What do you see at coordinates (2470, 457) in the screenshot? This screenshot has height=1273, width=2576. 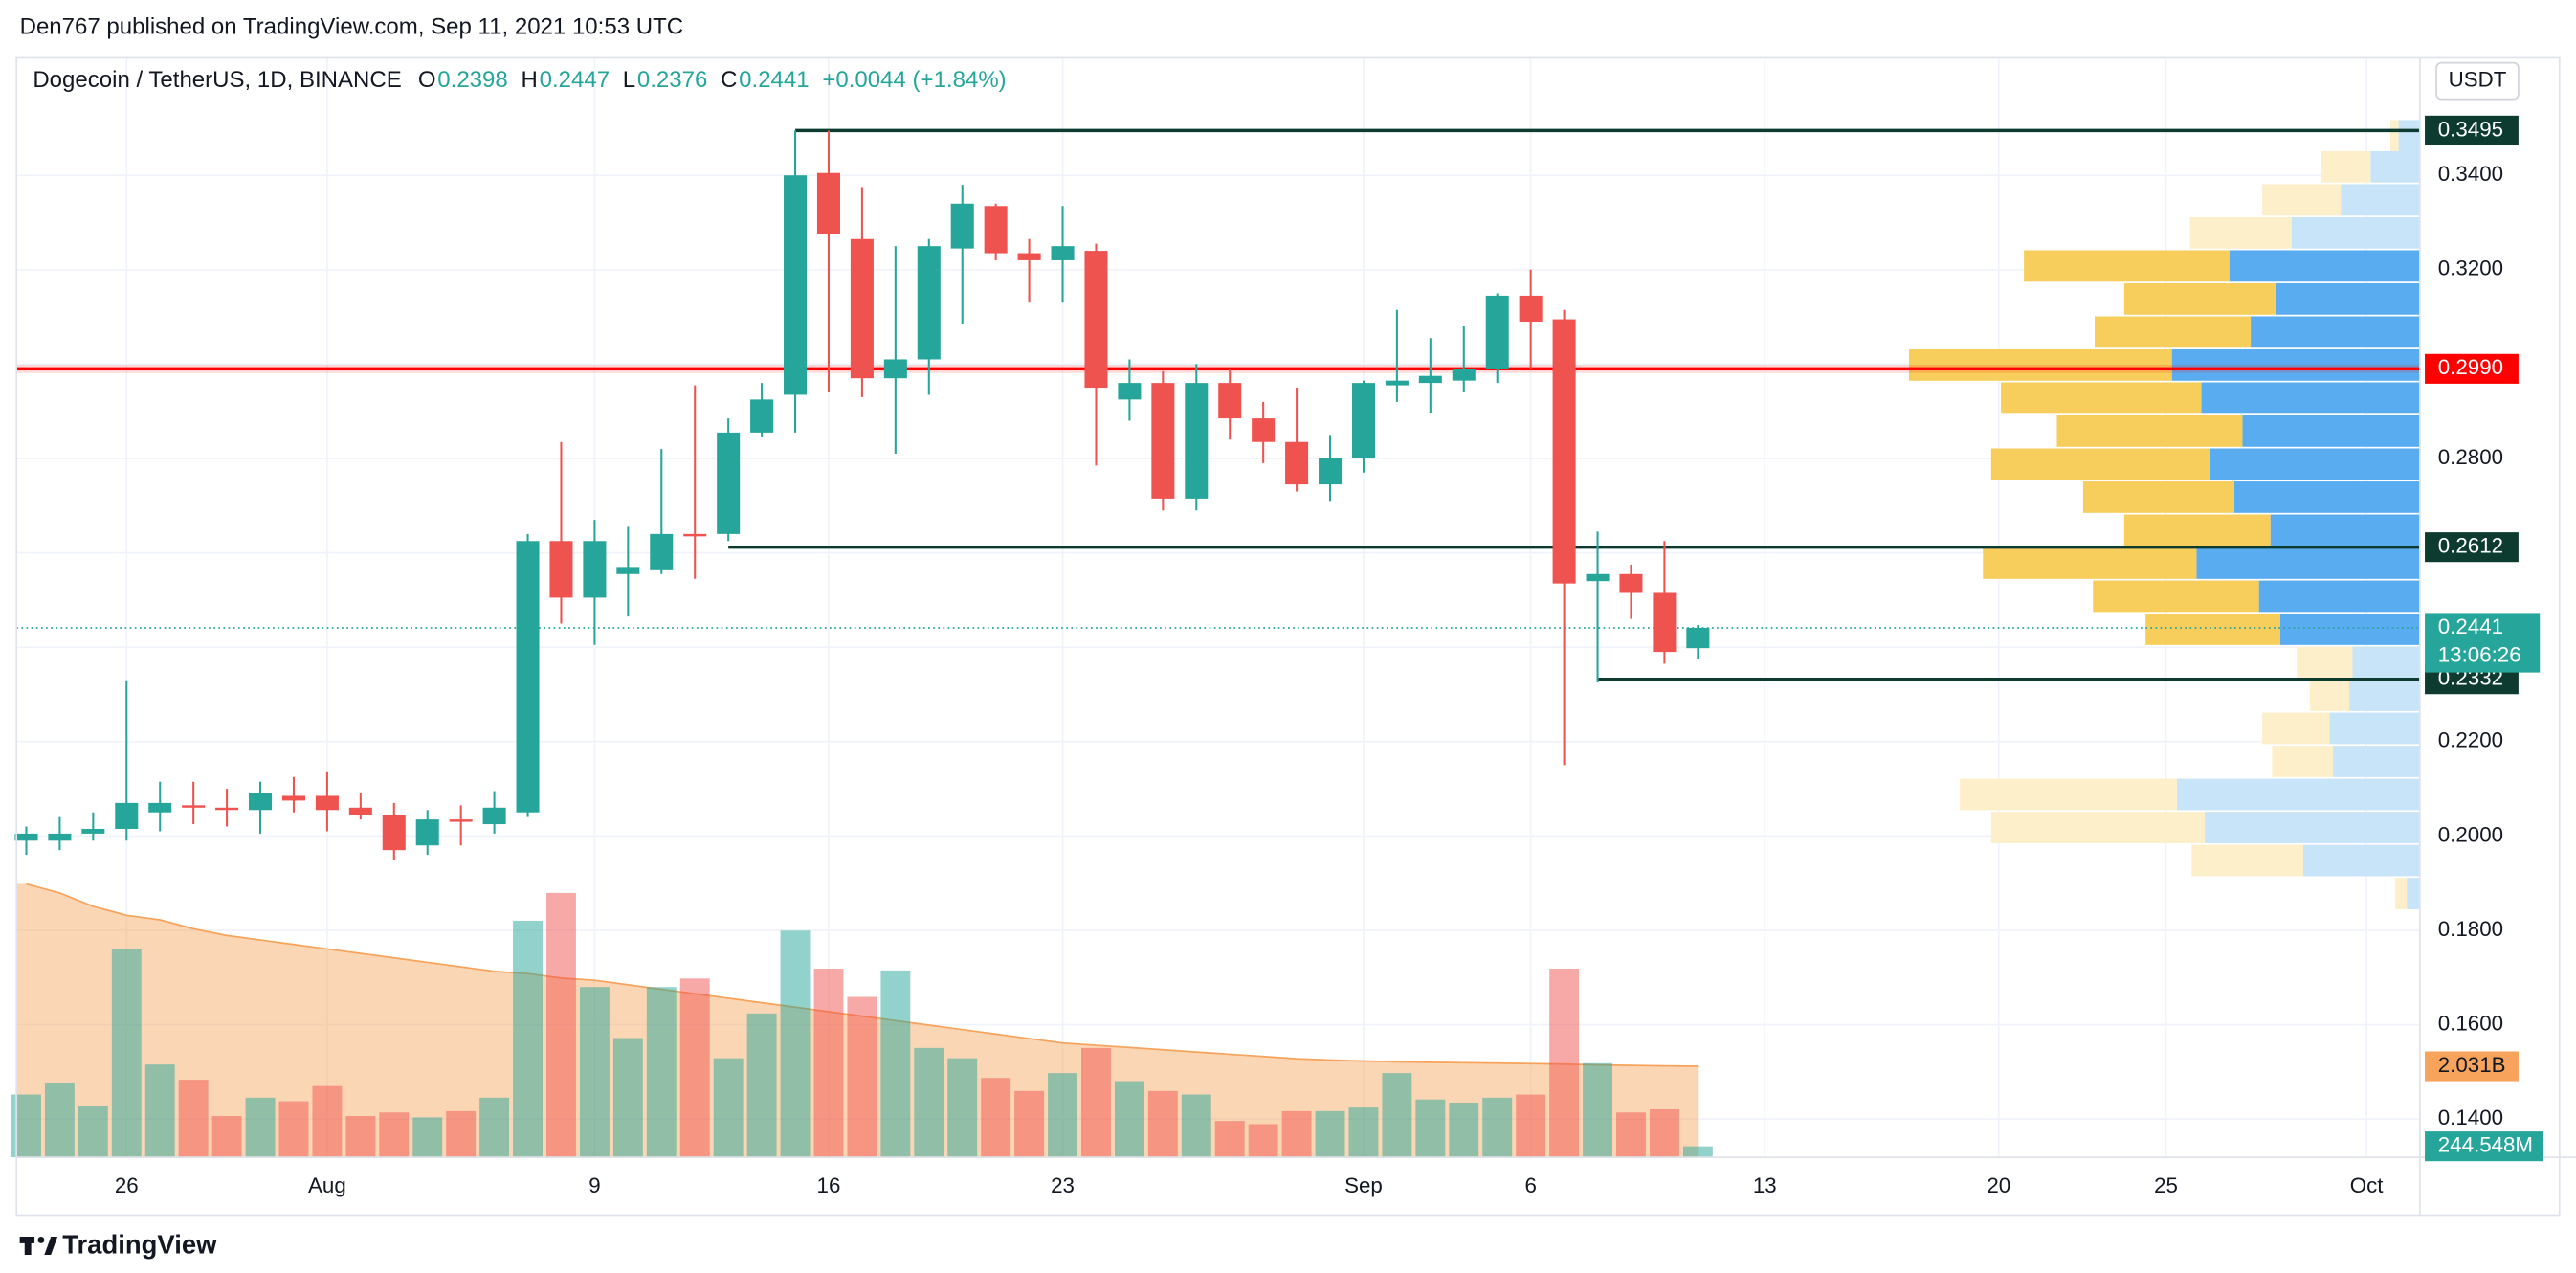 I see `y-tick-label: 0.2800` at bounding box center [2470, 457].